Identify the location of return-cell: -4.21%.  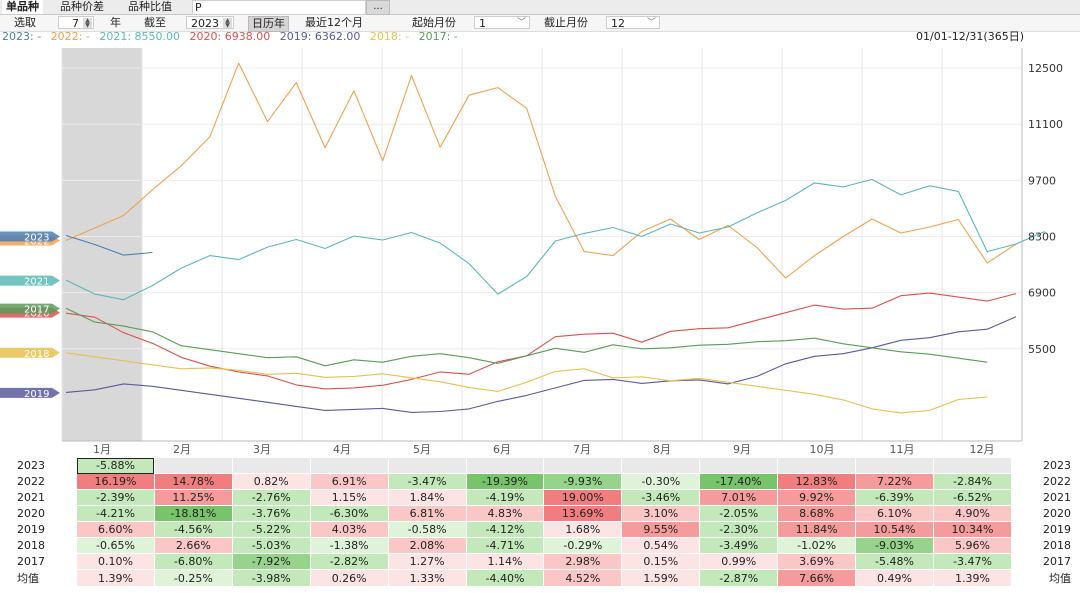
(115, 513).